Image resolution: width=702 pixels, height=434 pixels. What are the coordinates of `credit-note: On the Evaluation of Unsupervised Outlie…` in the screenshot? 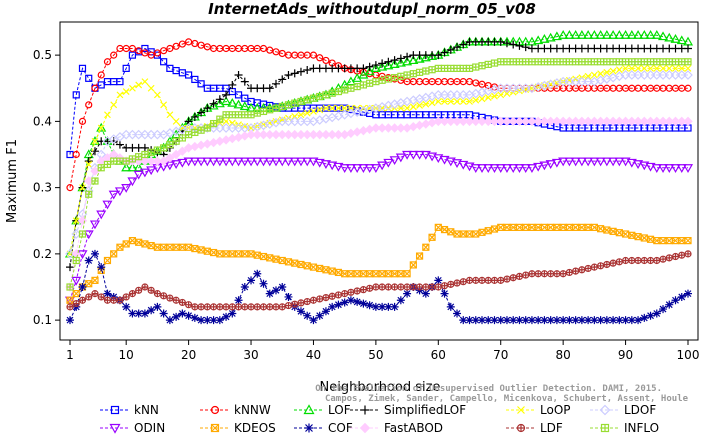 It's located at (501, 393).